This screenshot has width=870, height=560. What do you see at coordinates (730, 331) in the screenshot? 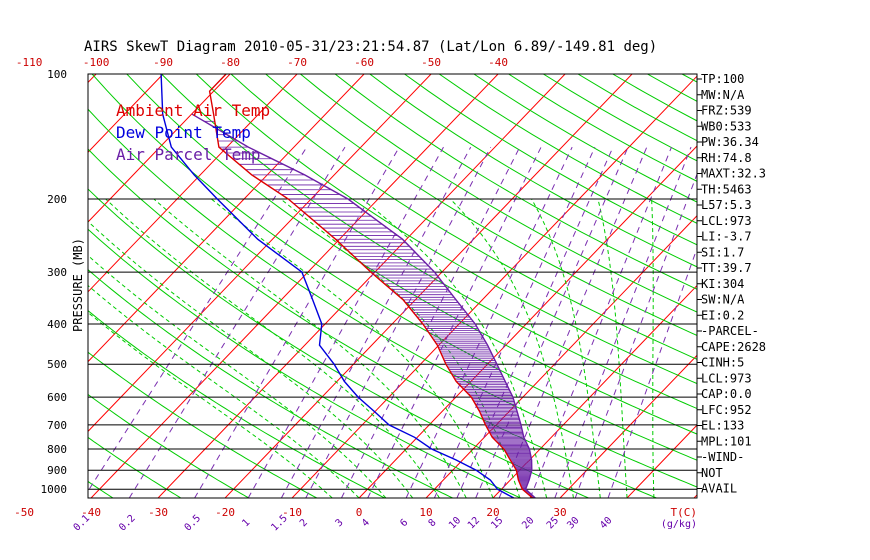
I see `index-label: -PARCEL-` at bounding box center [730, 331].